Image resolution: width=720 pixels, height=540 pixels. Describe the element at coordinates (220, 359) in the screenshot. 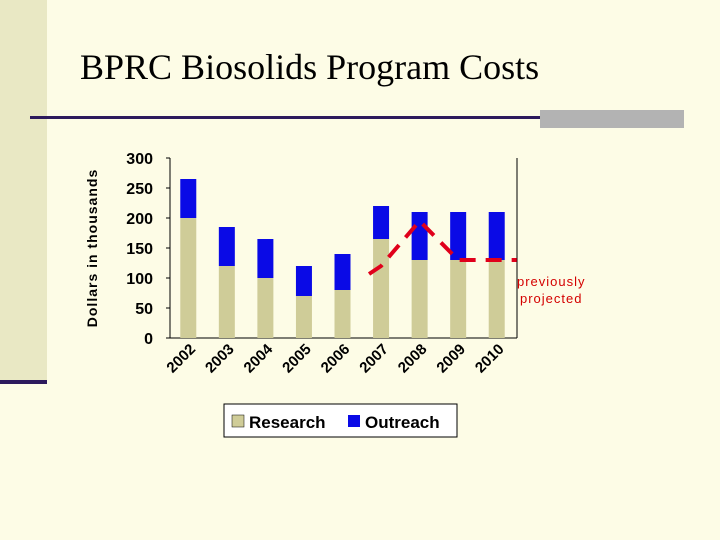

I see `x-tick-label: 2003` at that location.